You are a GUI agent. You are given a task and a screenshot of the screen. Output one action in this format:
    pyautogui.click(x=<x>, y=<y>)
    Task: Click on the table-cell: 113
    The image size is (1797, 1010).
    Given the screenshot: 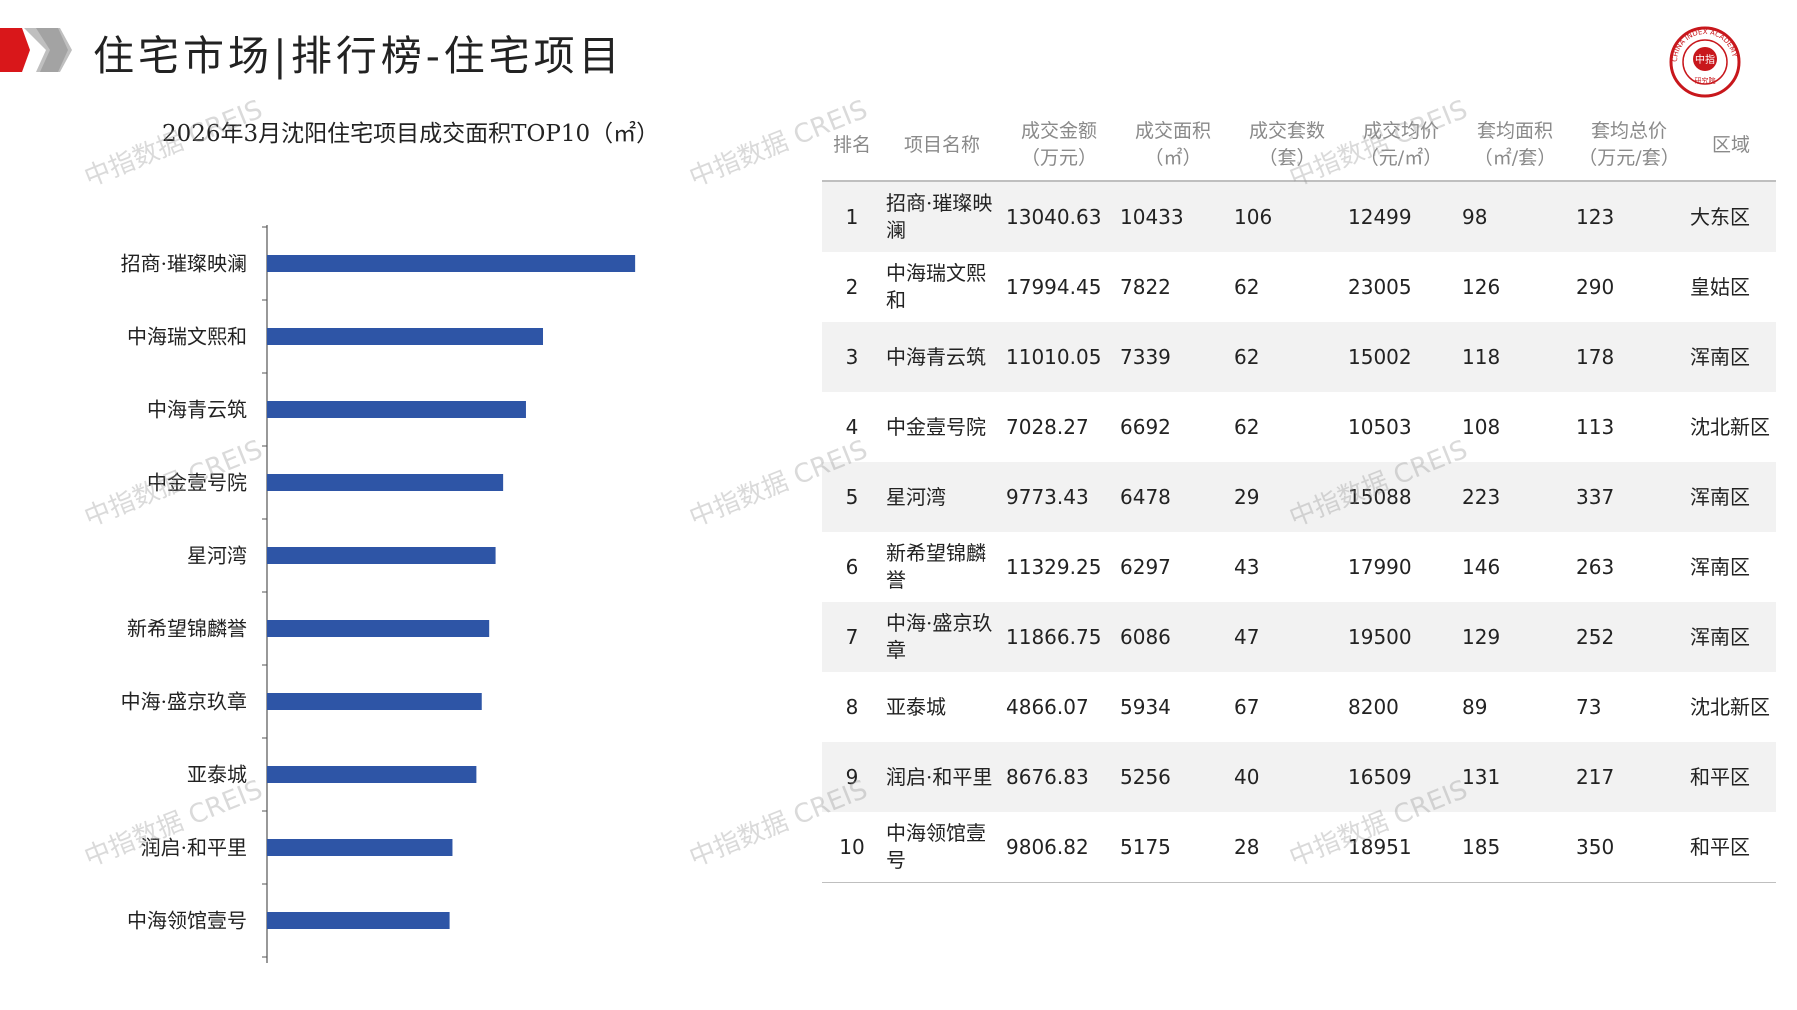 What is the action you would take?
    pyautogui.click(x=1595, y=426)
    